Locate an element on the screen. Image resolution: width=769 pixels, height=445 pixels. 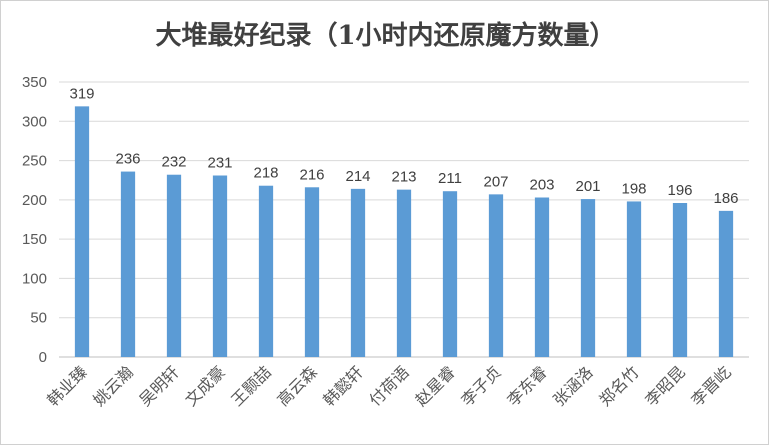
data-label: 207 is located at coordinates (495, 181).